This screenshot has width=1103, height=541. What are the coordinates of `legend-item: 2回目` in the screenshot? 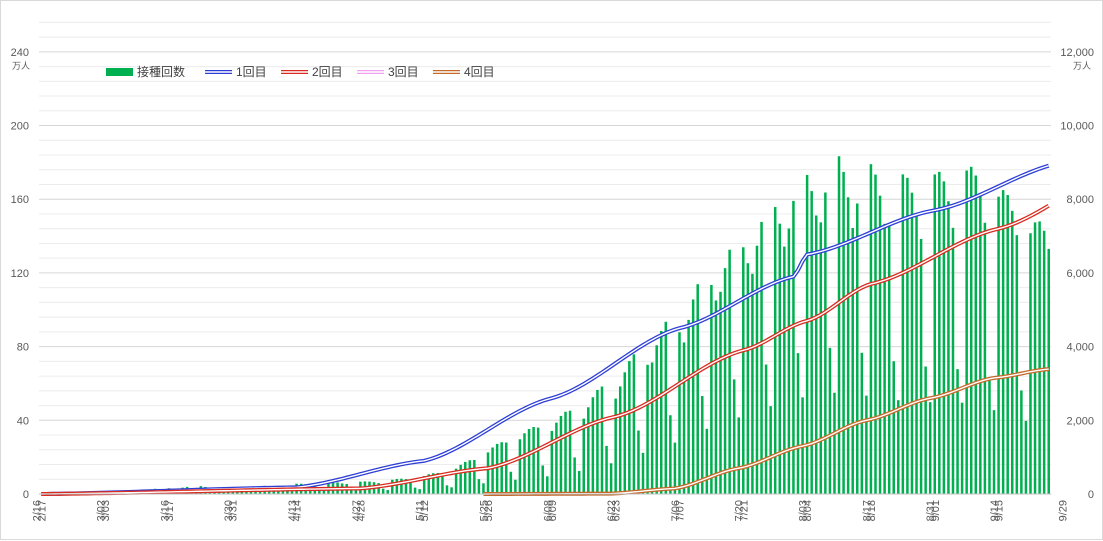 It's located at (312, 72).